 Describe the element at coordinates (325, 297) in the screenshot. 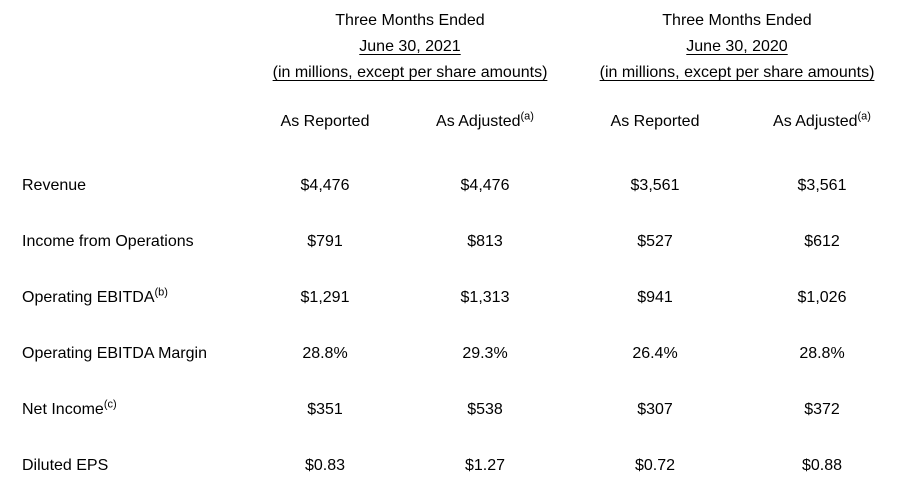

I see `cell-value: $1,291` at that location.